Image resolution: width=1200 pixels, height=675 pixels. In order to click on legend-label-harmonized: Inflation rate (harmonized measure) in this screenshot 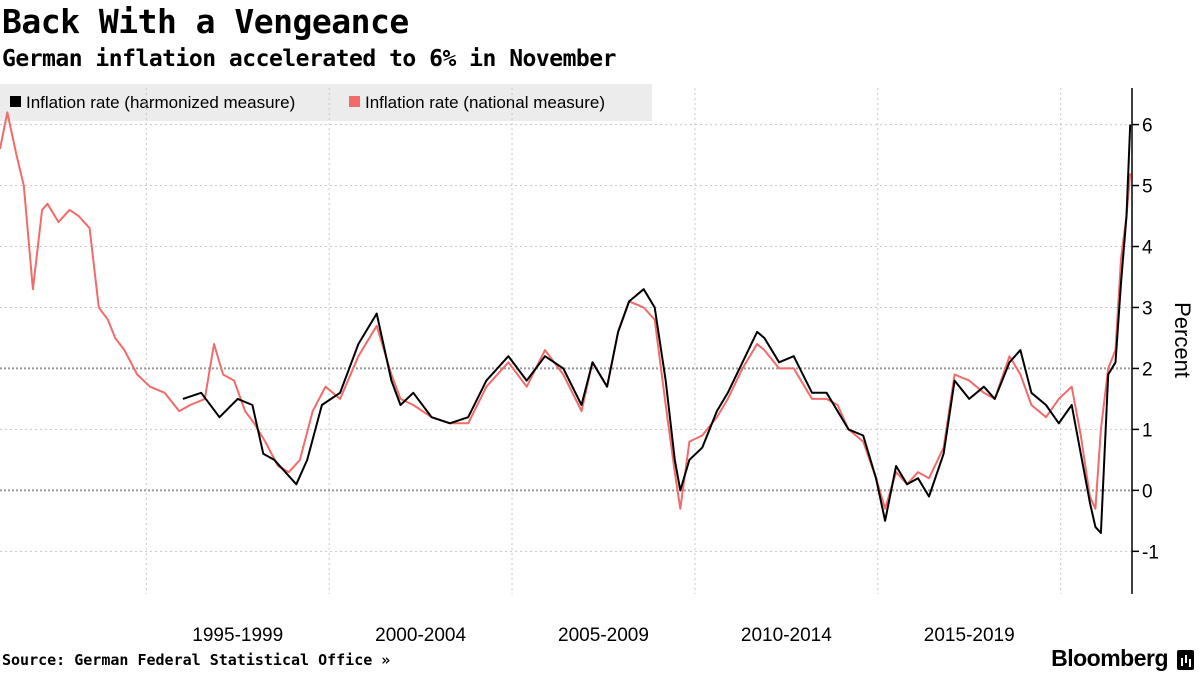, I will do `click(161, 102)`.